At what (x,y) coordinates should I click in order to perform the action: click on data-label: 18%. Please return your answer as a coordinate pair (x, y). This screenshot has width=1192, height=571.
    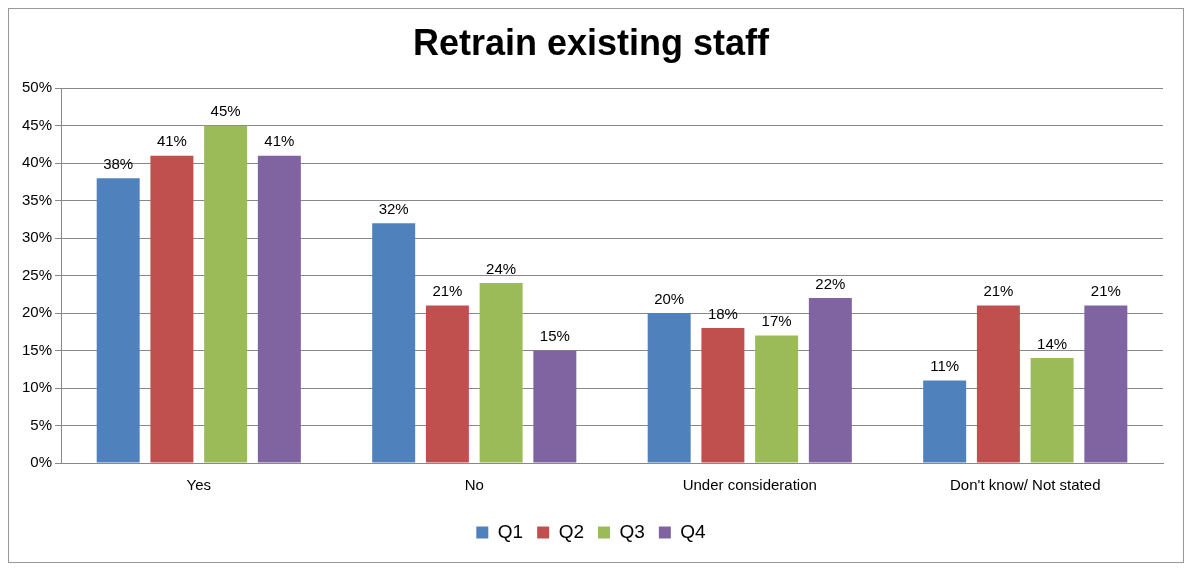
    Looking at the image, I should click on (722, 313).